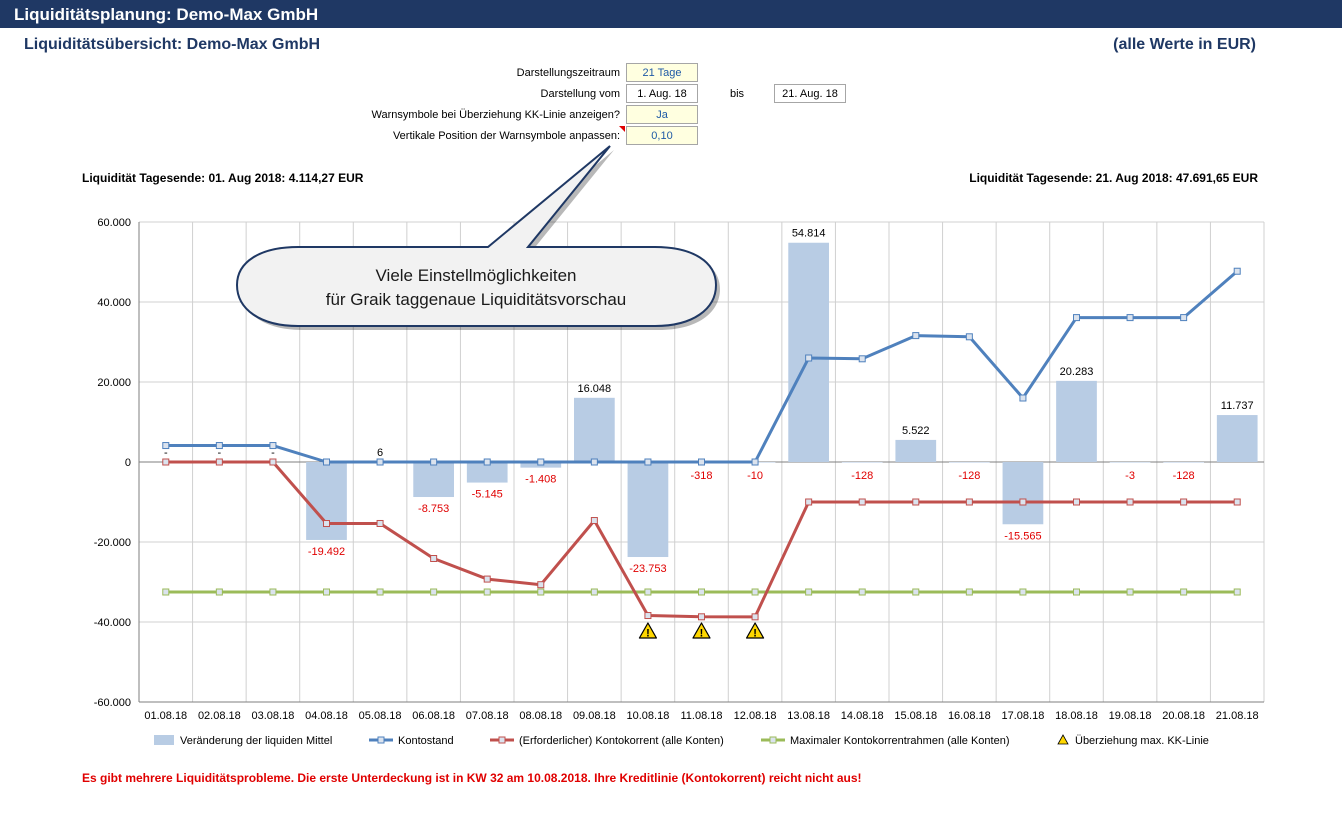 Image resolution: width=1342 pixels, height=815 pixels. I want to click on y-tick-label: 60.000, so click(114, 223).